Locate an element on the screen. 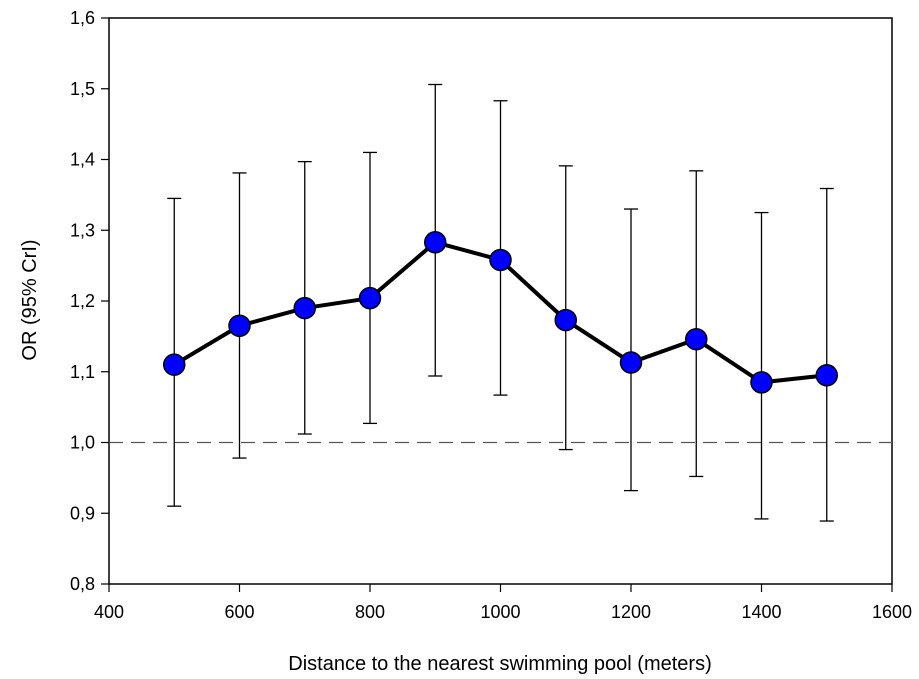 This screenshot has height=679, width=919. y-tick-label: 1,6 is located at coordinates (82, 18).